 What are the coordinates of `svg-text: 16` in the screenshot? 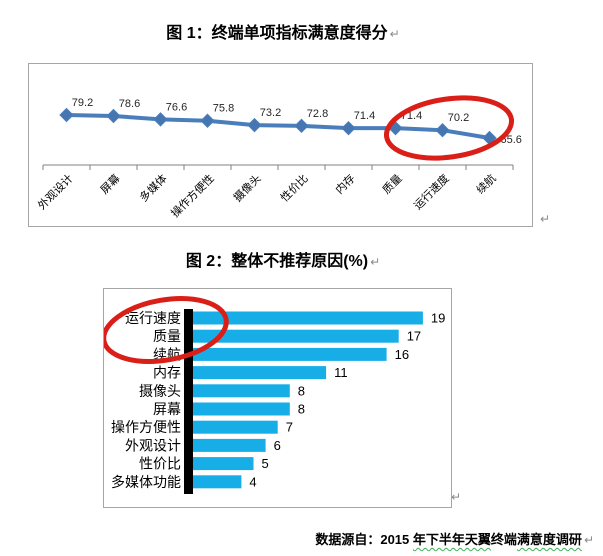 It's located at (402, 354).